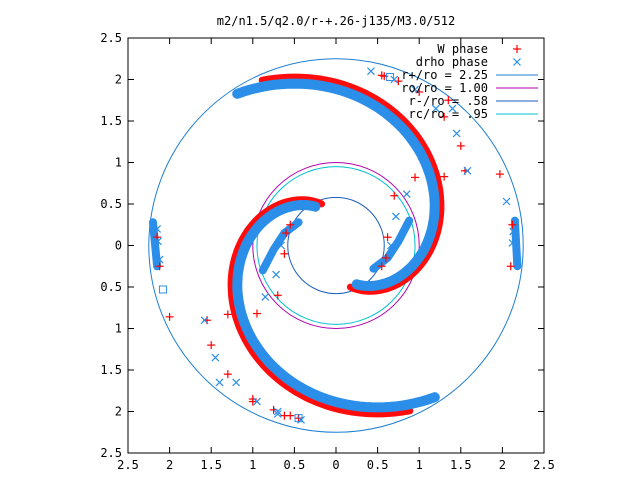 Image resolution: width=640 pixels, height=480 pixels. I want to click on legend-entry-r-plus: r+/ro = 2.25, so click(469, 75).